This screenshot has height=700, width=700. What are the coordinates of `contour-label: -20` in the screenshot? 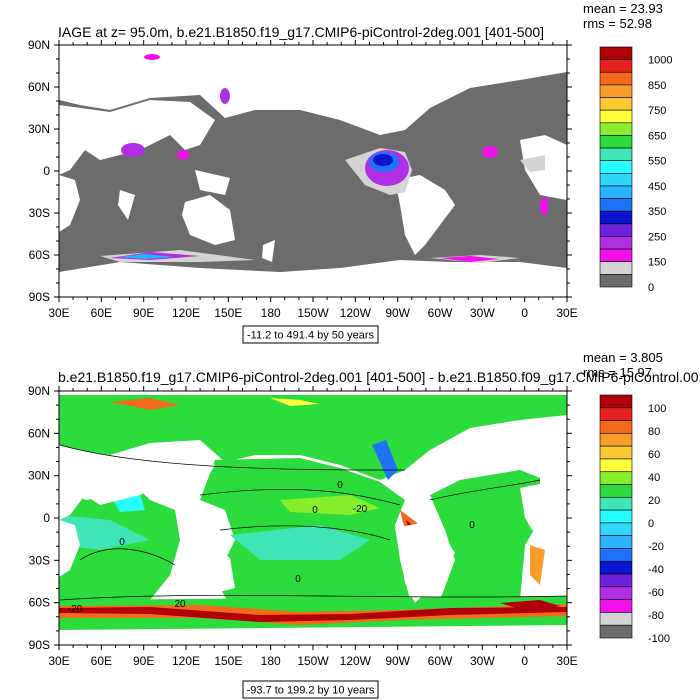 It's located at (75, 609).